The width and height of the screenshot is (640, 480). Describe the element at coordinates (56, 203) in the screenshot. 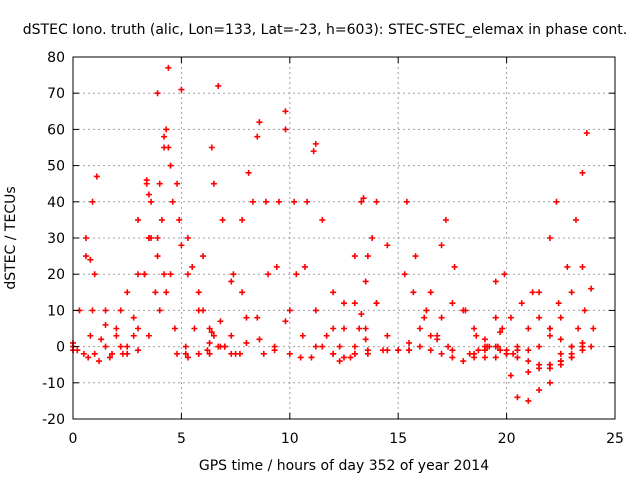

I see `y-tick-label: 40` at that location.